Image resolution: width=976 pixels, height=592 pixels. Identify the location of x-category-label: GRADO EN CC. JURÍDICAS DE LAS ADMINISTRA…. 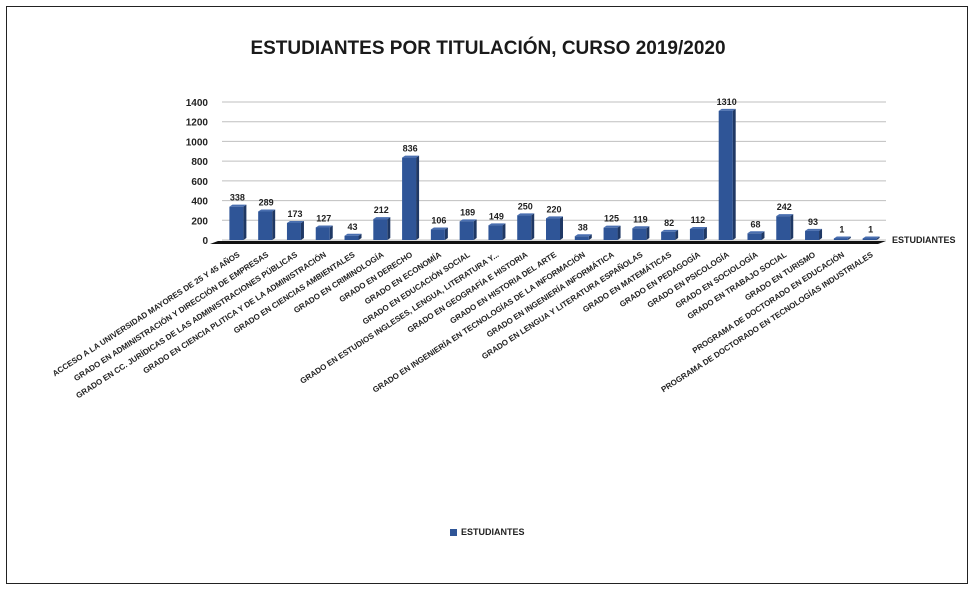
(186, 325).